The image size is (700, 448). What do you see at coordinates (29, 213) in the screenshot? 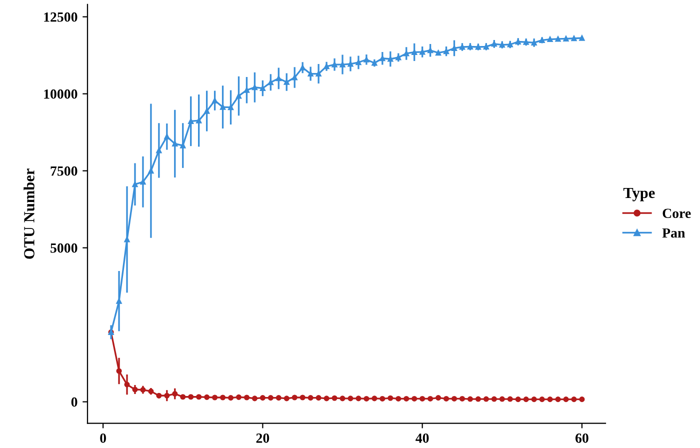
I see `y-axis-title: OTU Number` at bounding box center [29, 213].